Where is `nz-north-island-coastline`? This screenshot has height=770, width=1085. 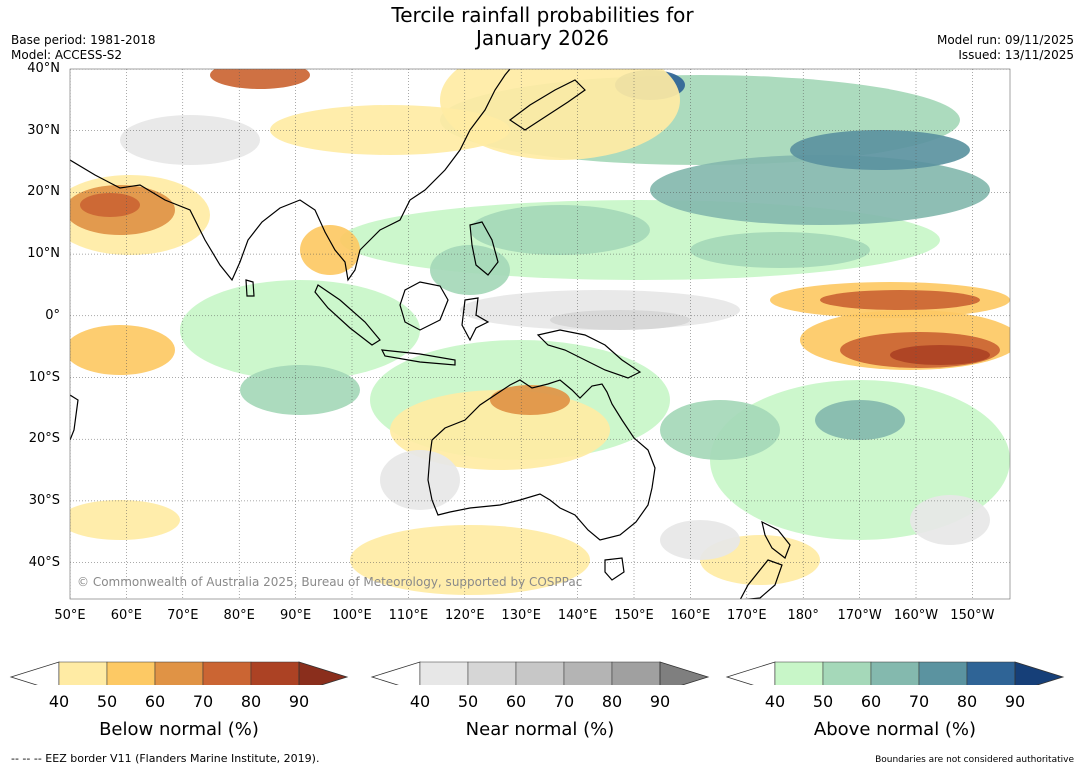 nz-north-island-coastline is located at coordinates (776, 539).